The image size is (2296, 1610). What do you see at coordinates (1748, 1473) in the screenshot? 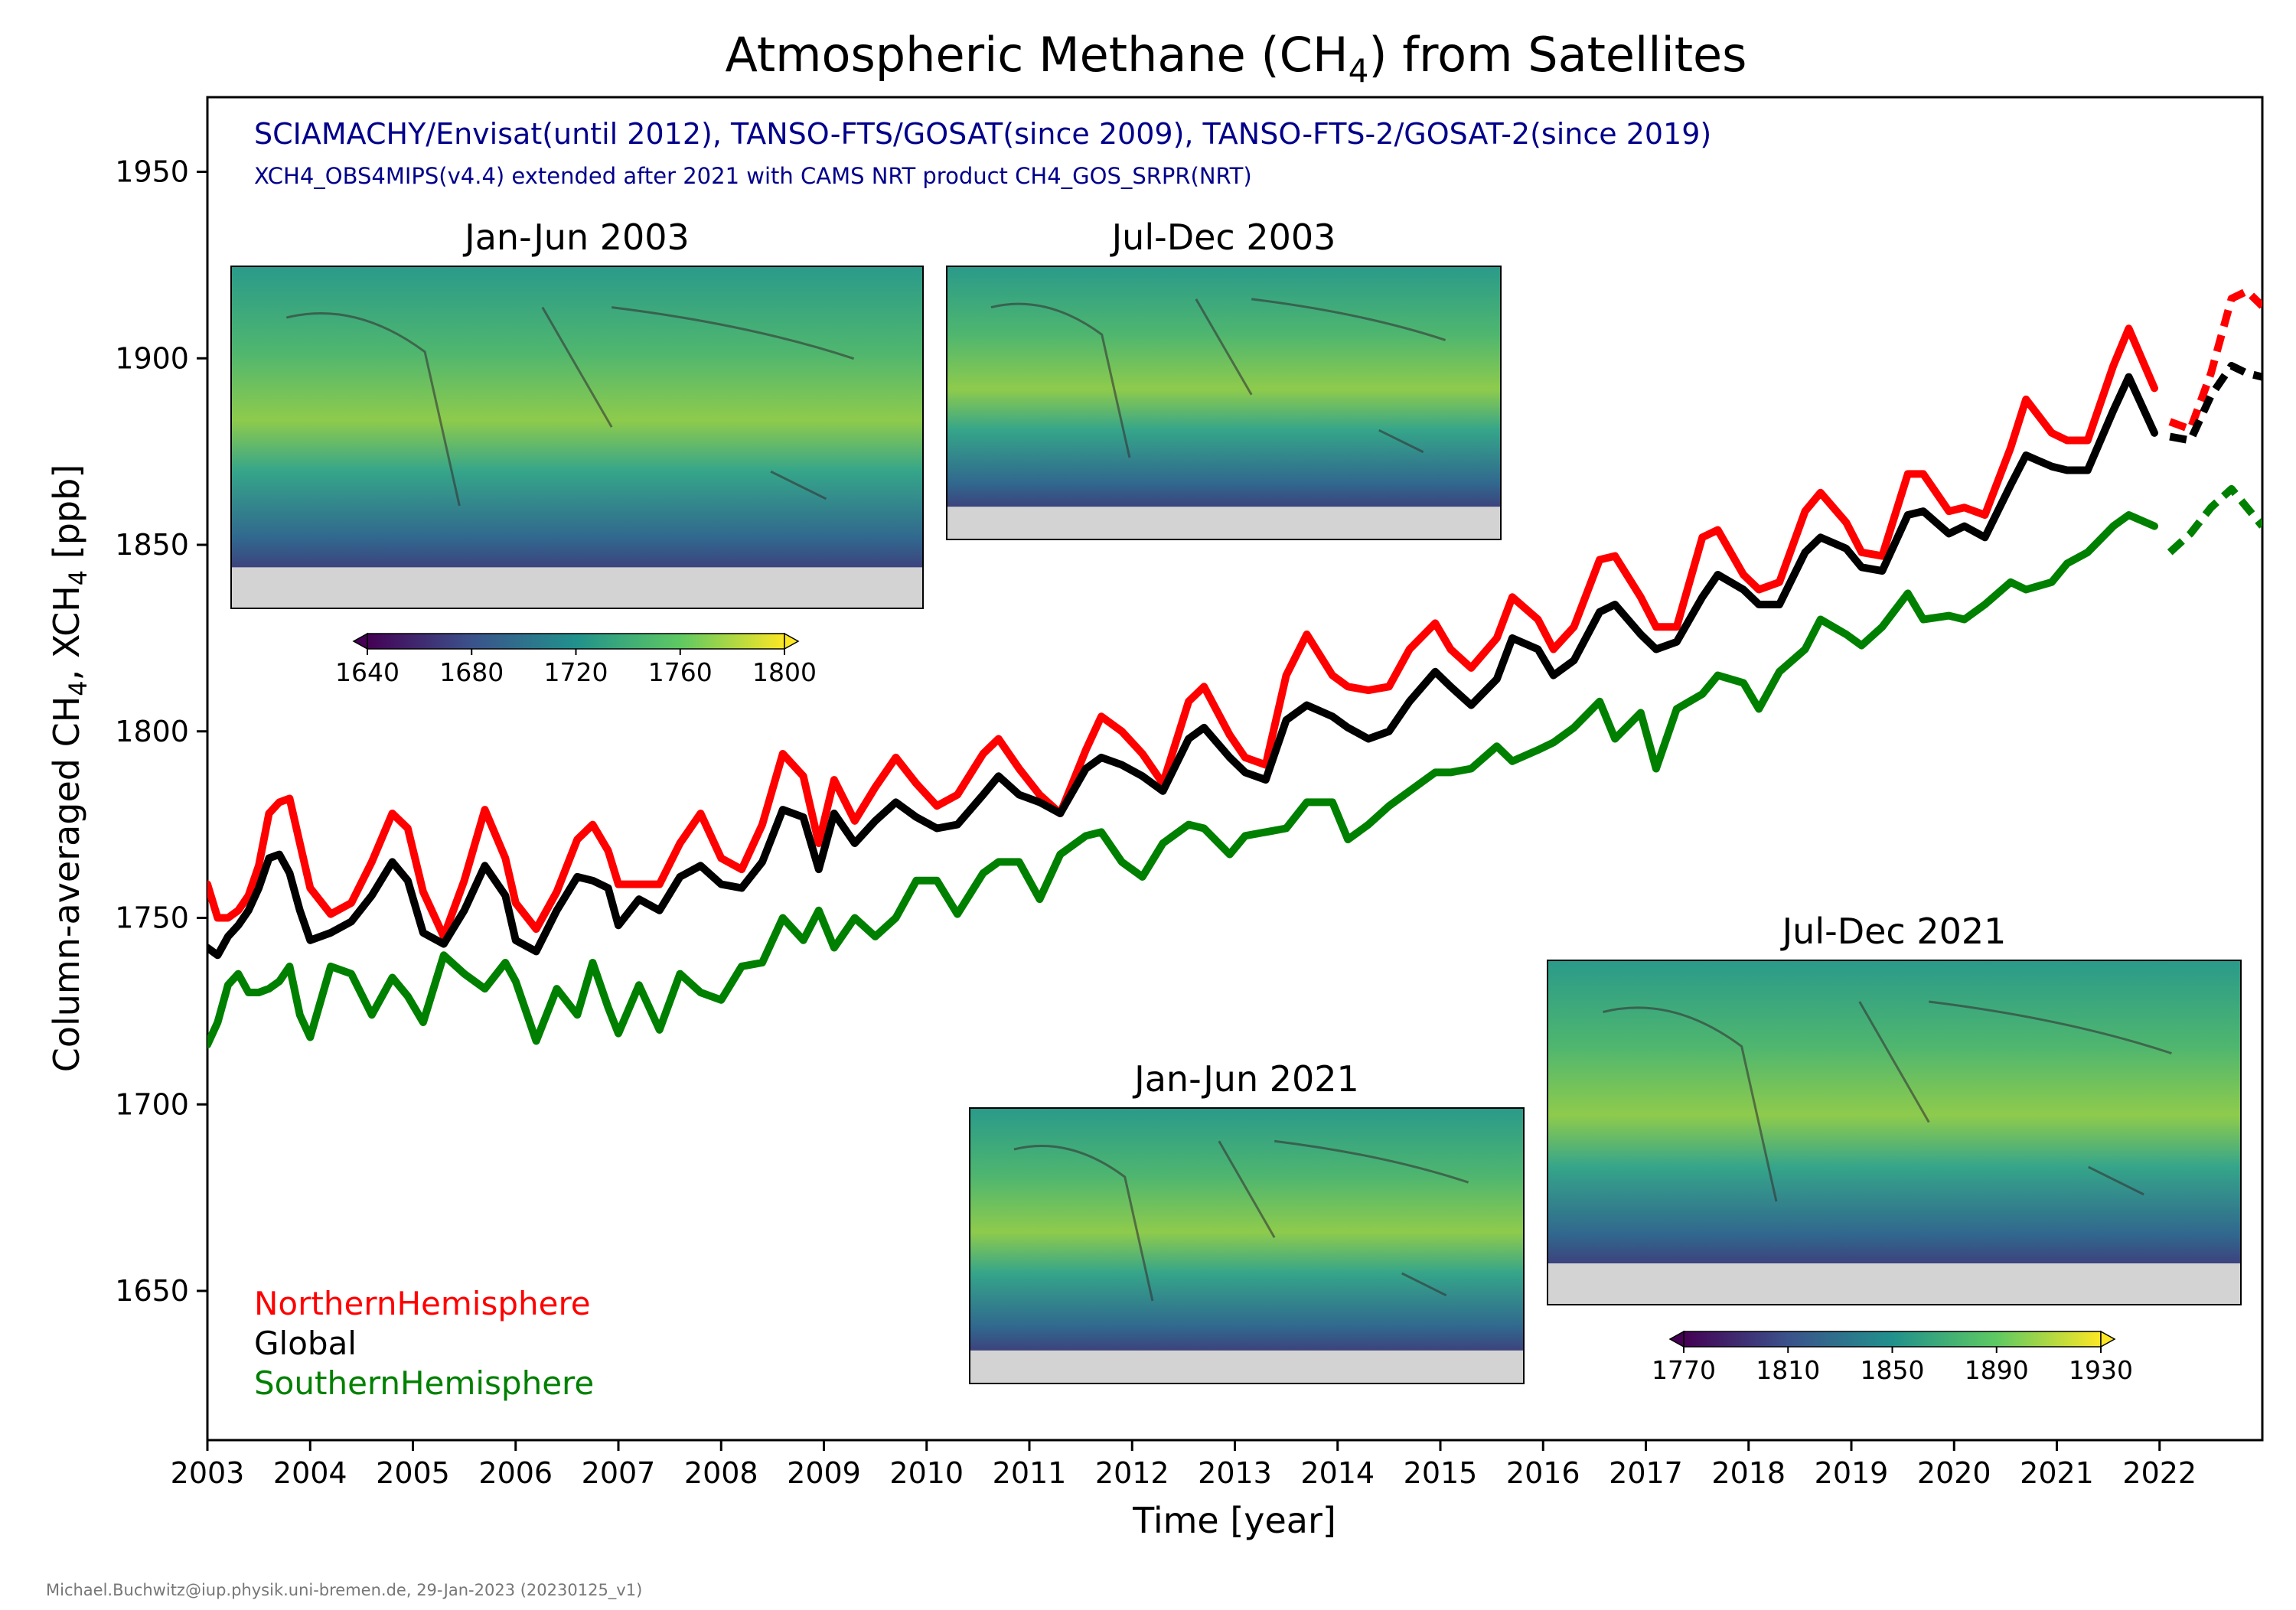
I see `x-tick-label: 2018` at bounding box center [1748, 1473].